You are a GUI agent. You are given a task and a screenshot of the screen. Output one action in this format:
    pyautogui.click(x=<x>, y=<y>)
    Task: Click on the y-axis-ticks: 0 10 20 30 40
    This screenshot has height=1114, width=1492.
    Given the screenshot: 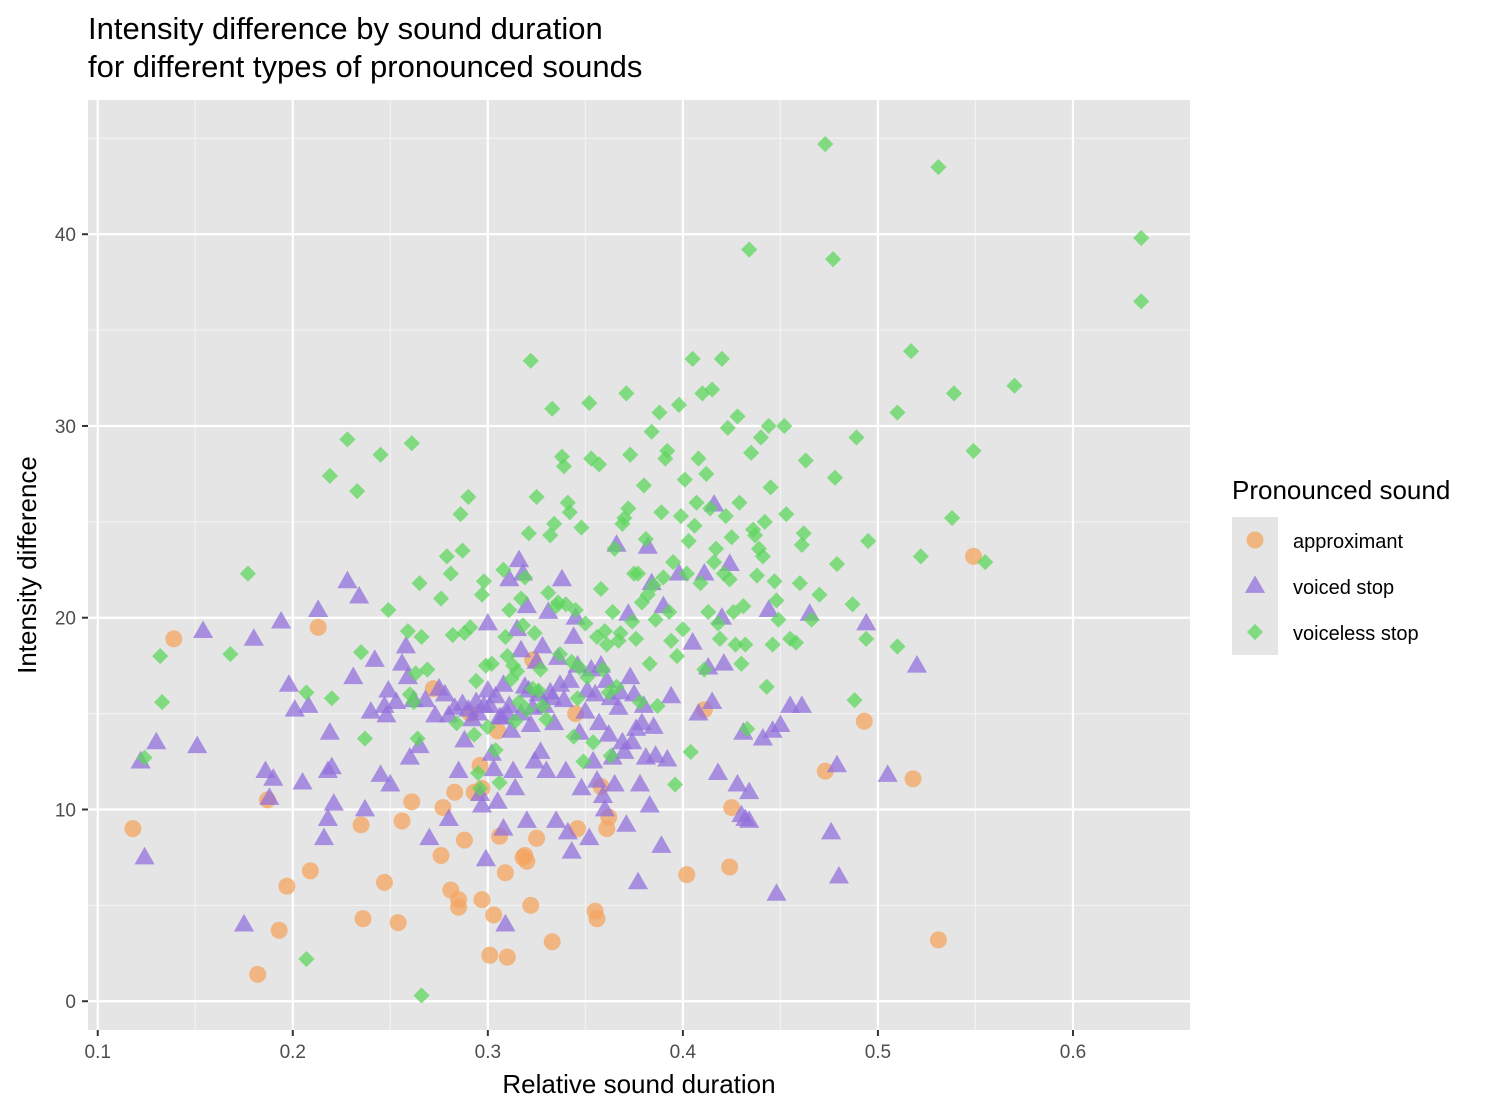 What is the action you would take?
    pyautogui.click(x=71, y=619)
    